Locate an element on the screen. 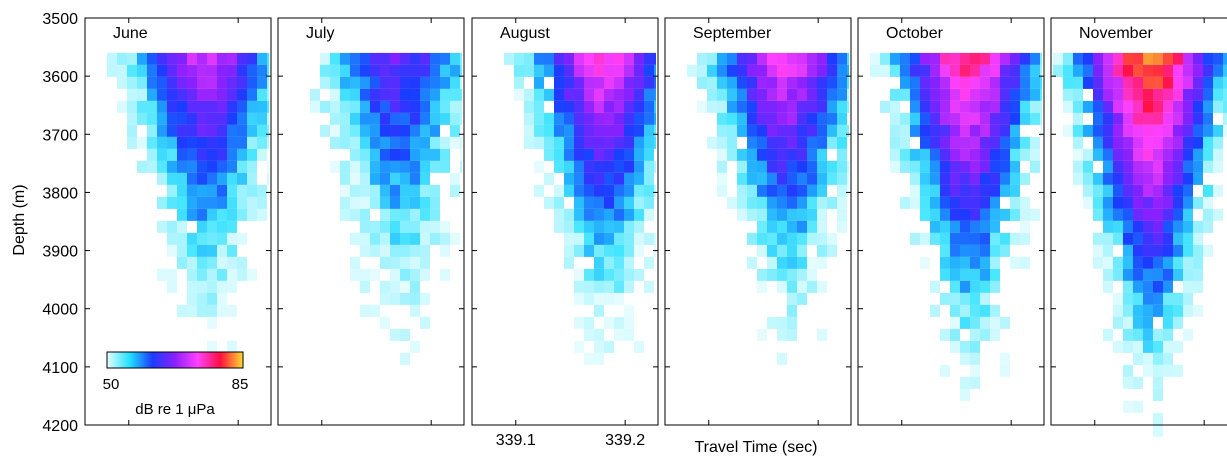 This screenshot has width=1227, height=456. heatmap-cells is located at coordinates (1140, 244).